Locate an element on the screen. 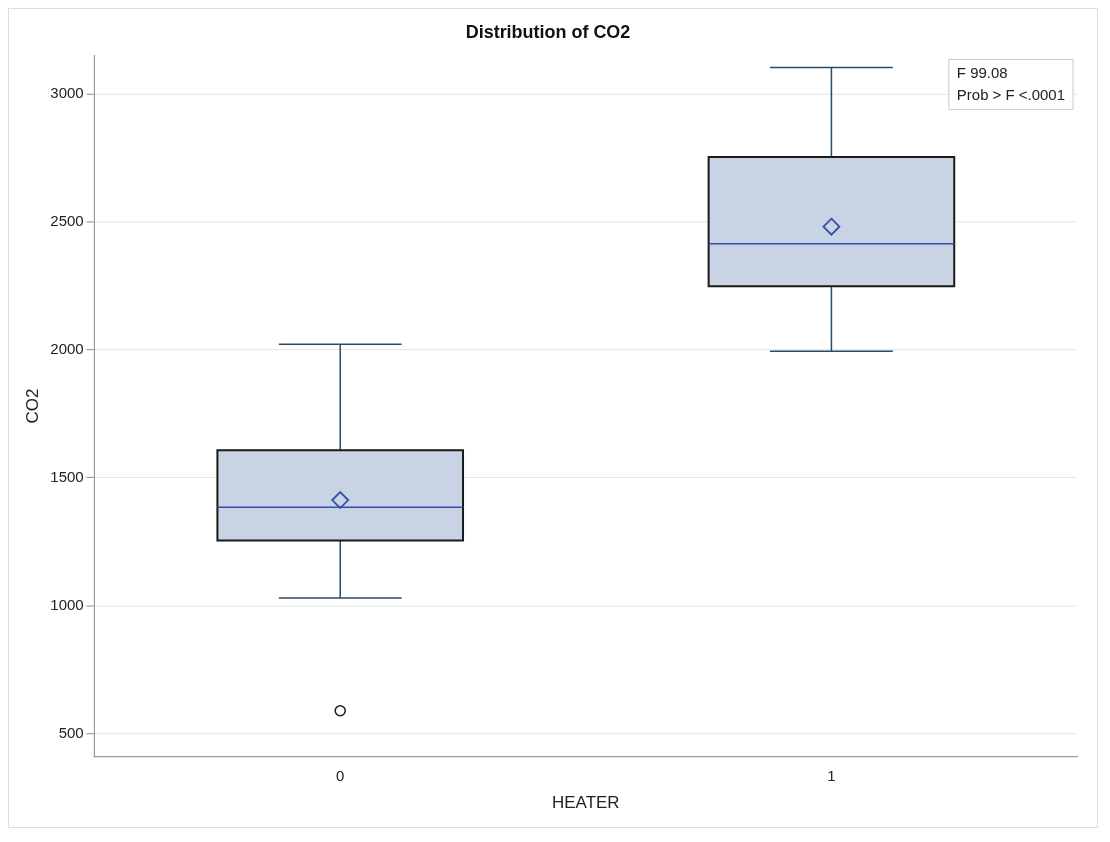  annotation: F 99.08 is located at coordinates (982, 72).